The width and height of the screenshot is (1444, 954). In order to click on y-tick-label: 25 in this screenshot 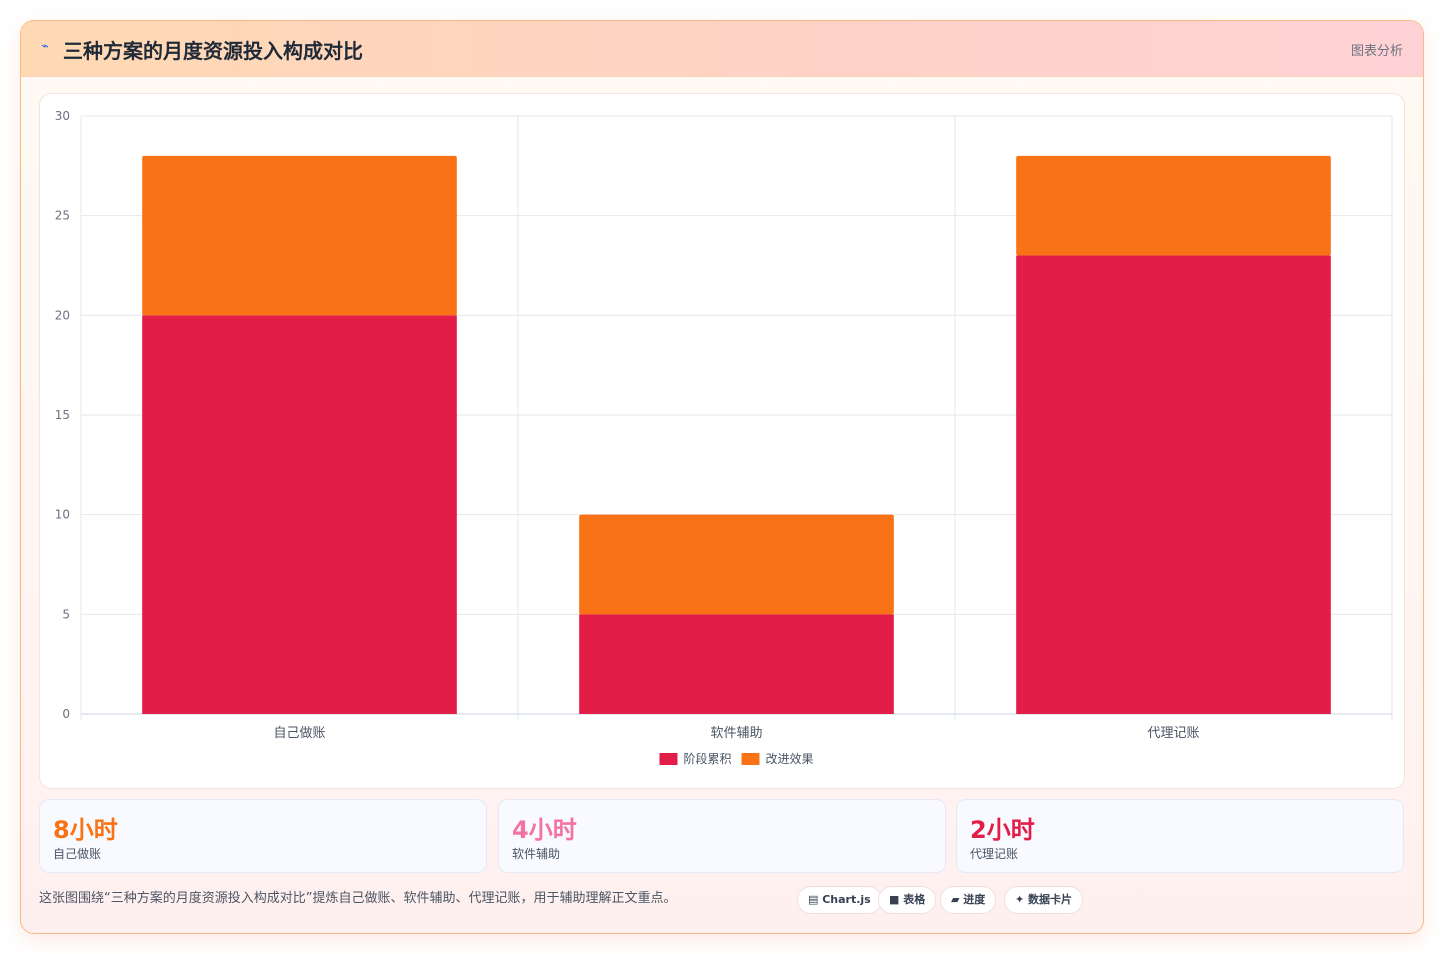, I will do `click(62, 216)`.